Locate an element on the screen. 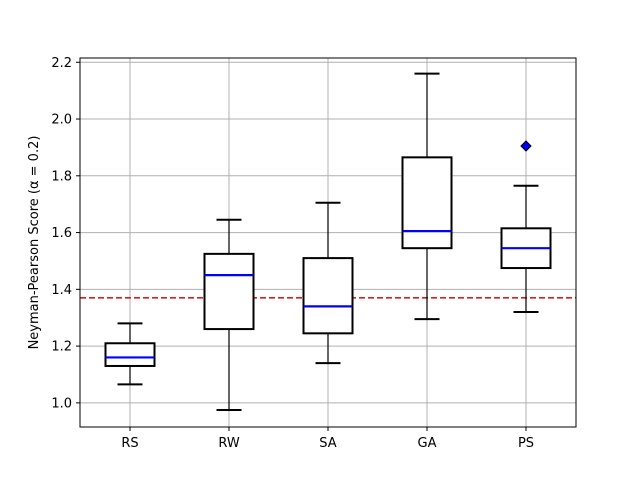  x-tick-label: RW is located at coordinates (229, 443).